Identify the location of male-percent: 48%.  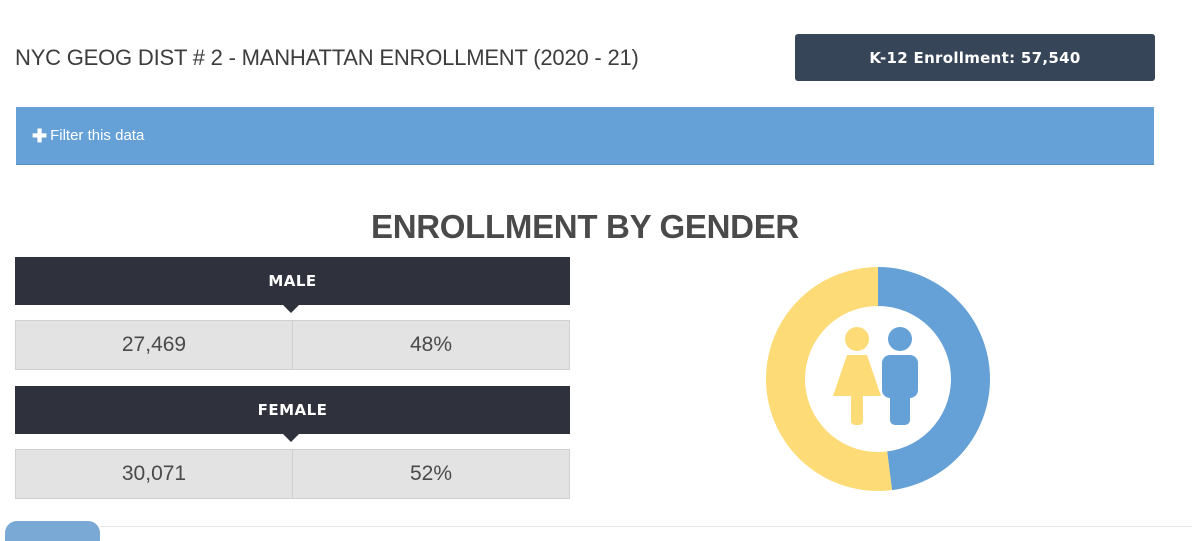
(430, 345).